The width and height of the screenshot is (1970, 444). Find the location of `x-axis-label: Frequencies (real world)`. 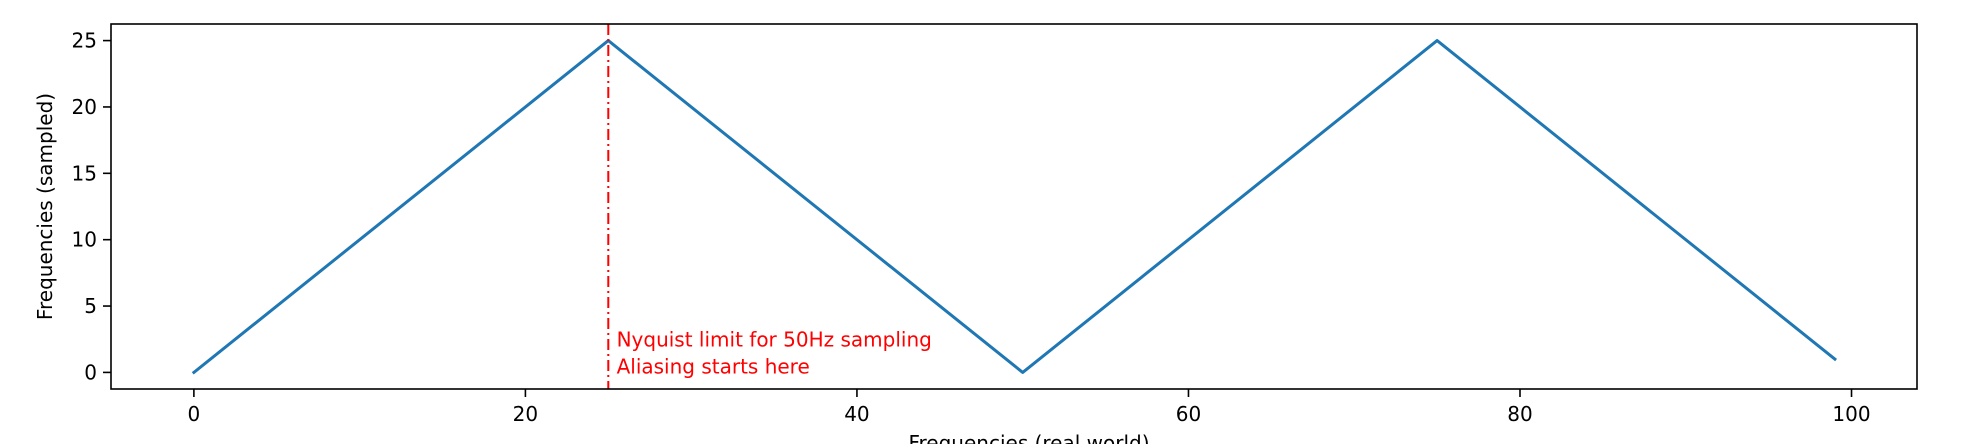

x-axis-label: Frequencies (real world) is located at coordinates (1028, 437).